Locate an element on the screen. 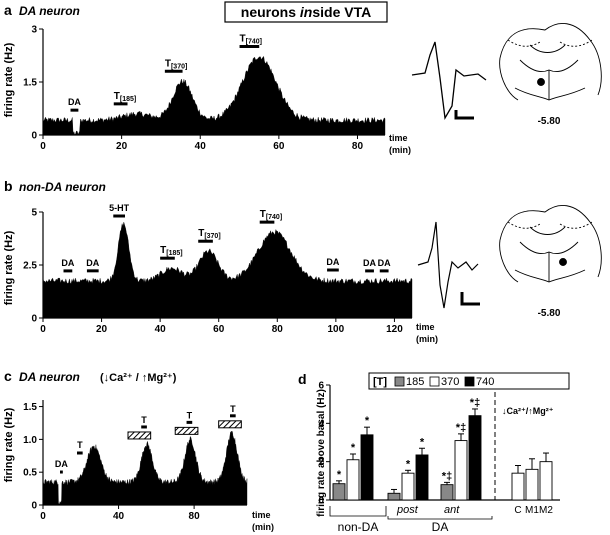 This screenshot has height=535, width=610. y-tick-label: 5 is located at coordinates (34, 213).